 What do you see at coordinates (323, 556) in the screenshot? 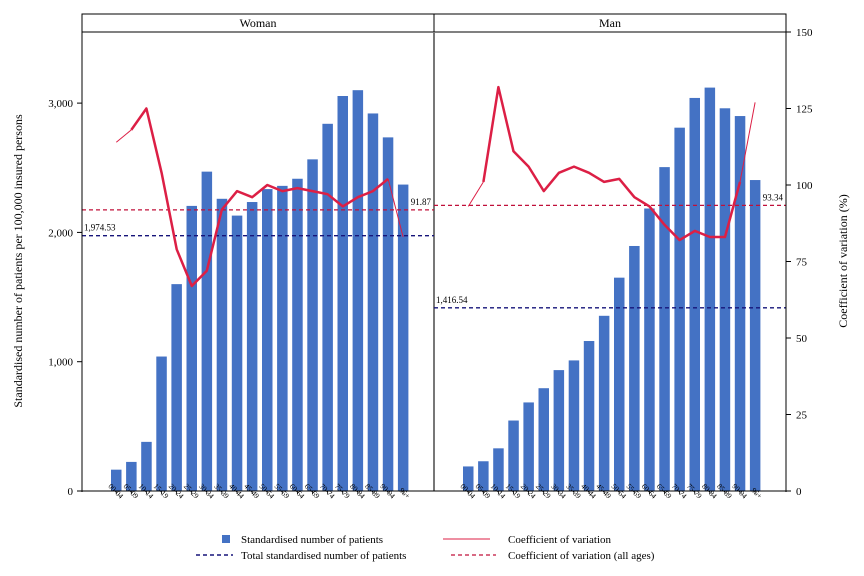
I see `legend-total-label: Total standardised number of patients` at bounding box center [323, 556].